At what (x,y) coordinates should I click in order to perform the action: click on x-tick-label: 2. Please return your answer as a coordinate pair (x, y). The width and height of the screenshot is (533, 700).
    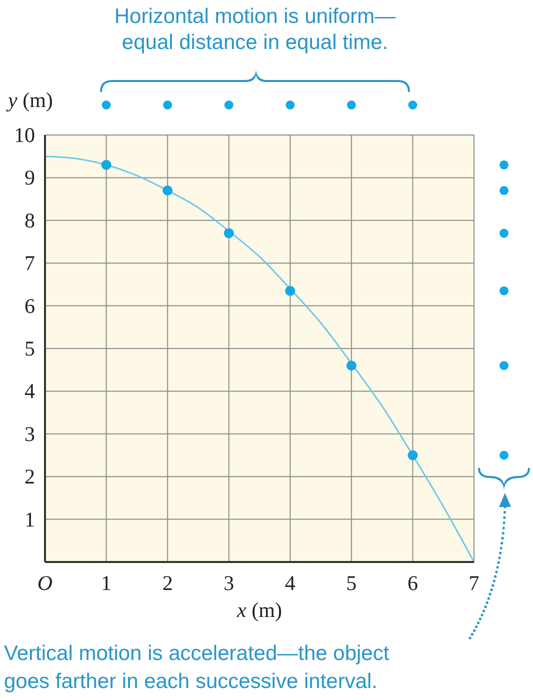
    Looking at the image, I should click on (167, 583).